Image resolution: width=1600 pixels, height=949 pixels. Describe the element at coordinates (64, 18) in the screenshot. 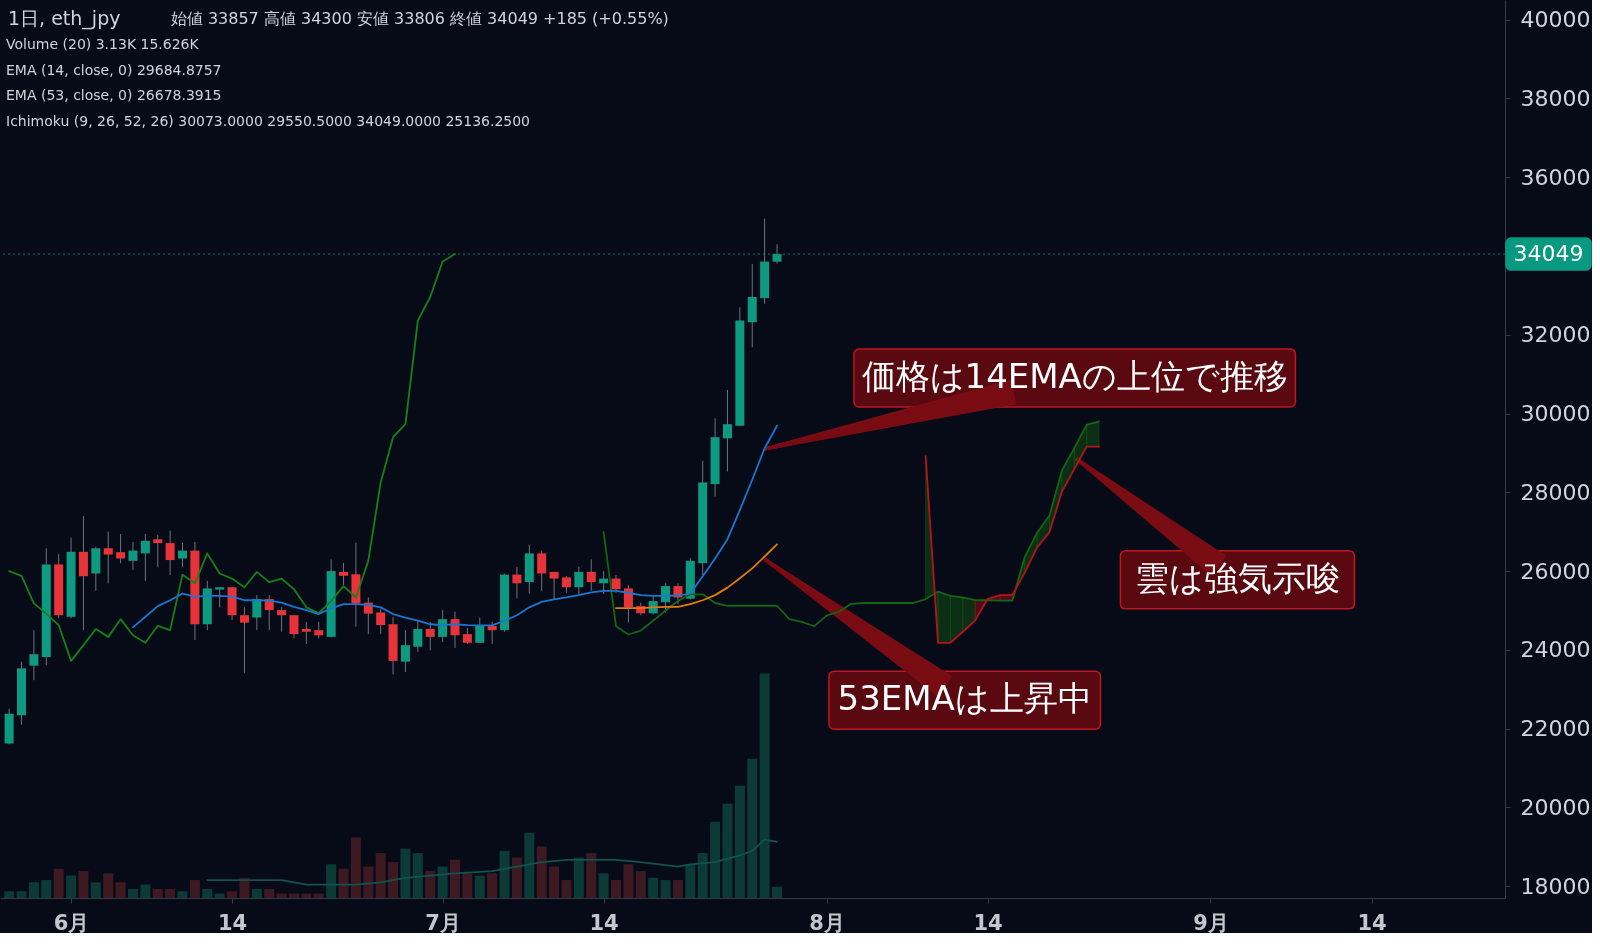

I see `chart-title: 1日, eth_jpy` at that location.